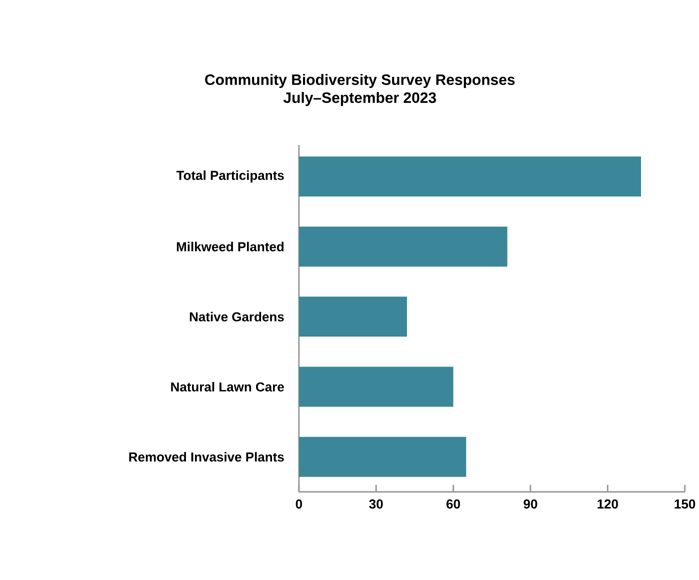 This screenshot has width=699, height=580. What do you see at coordinates (608, 504) in the screenshot?
I see `x-tick-label: 120` at bounding box center [608, 504].